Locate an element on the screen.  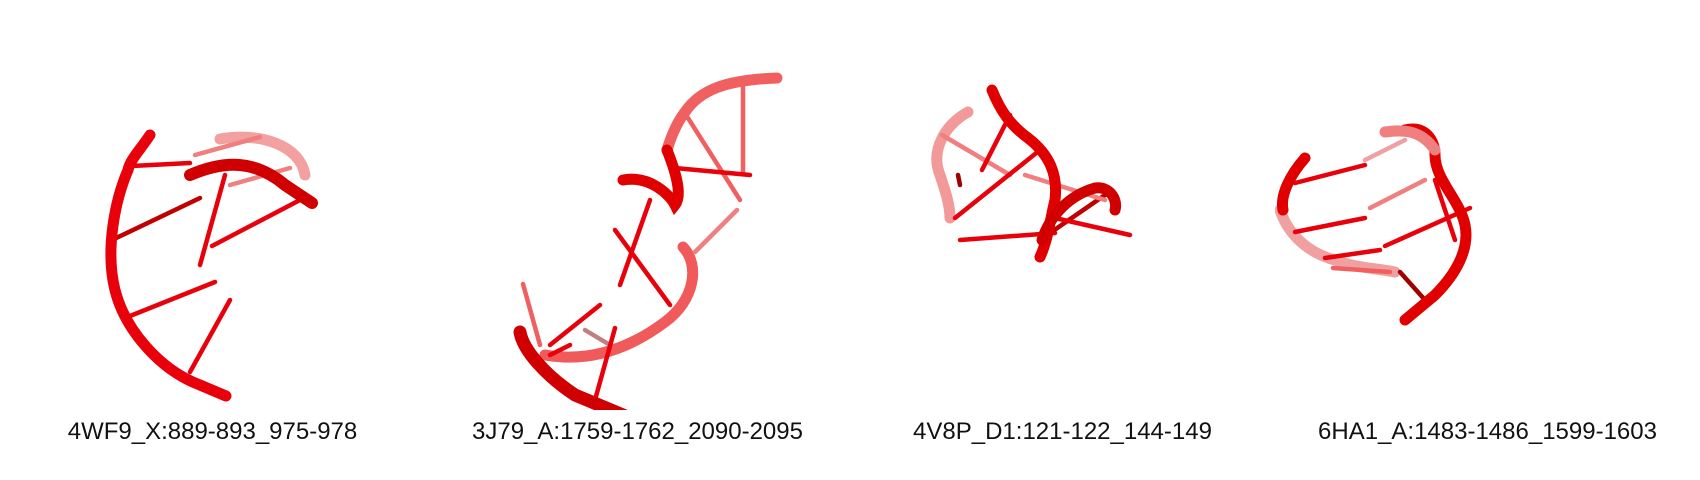
structure-label: 4WF9_X:889-893_975-978 is located at coordinates (212, 431).